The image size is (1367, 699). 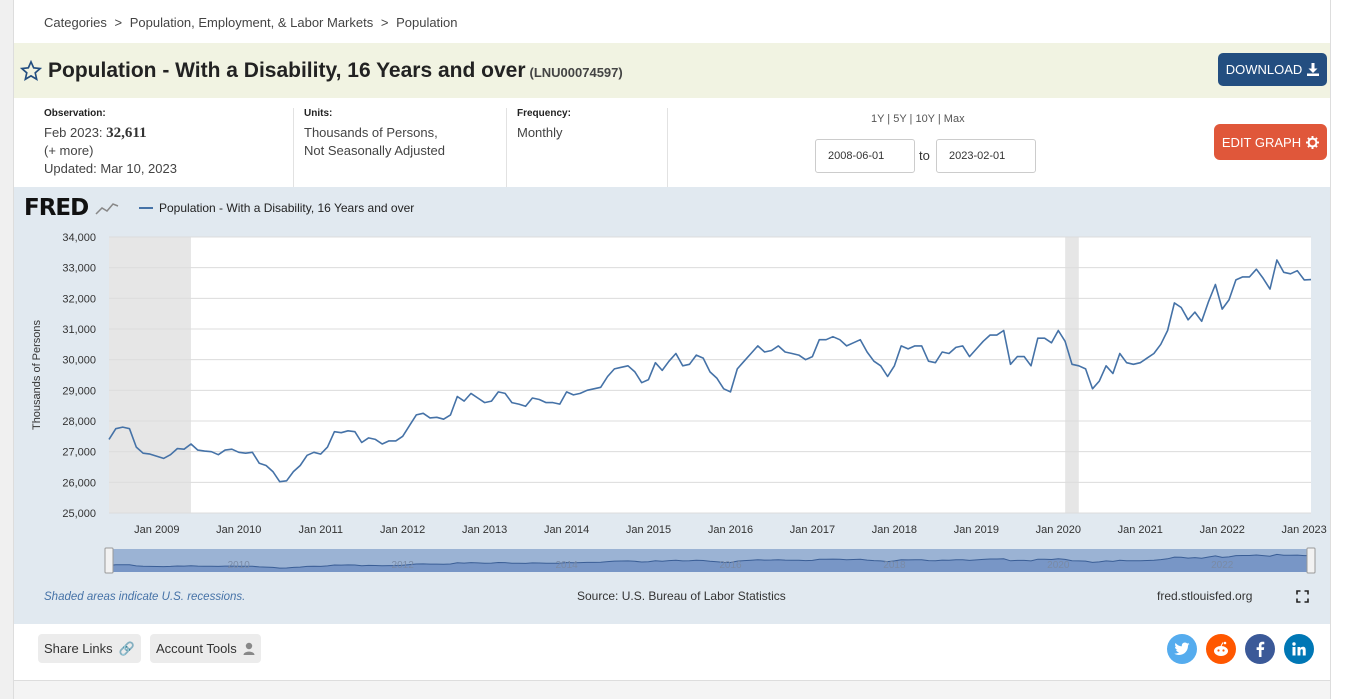 I want to click on navigator-year-label: 2016, so click(x=730, y=565).